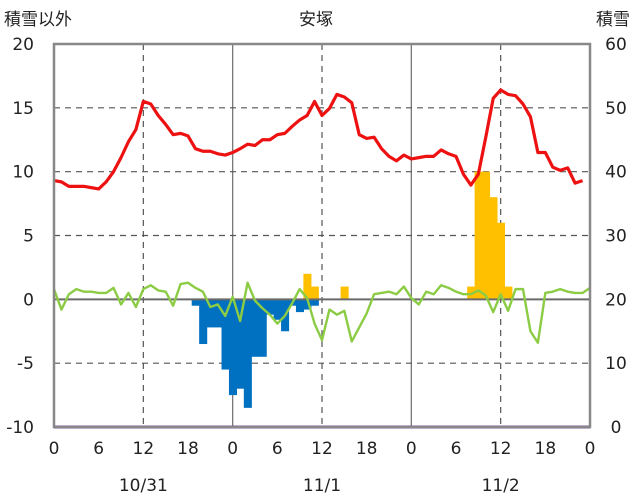 The width and height of the screenshot is (636, 501). Describe the element at coordinates (616, 173) in the screenshot. I see `y-right-tick: 40` at that location.